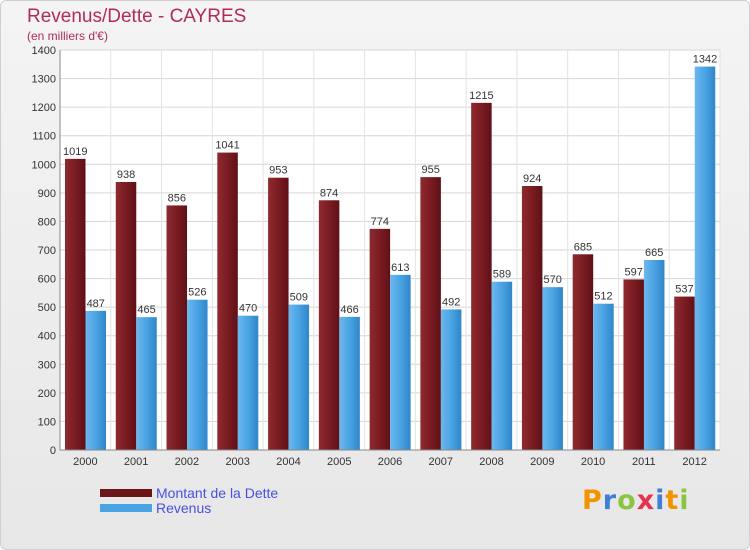 This screenshot has width=750, height=550. What do you see at coordinates (288, 462) in the screenshot?
I see `x-tick-label: 2004` at bounding box center [288, 462].